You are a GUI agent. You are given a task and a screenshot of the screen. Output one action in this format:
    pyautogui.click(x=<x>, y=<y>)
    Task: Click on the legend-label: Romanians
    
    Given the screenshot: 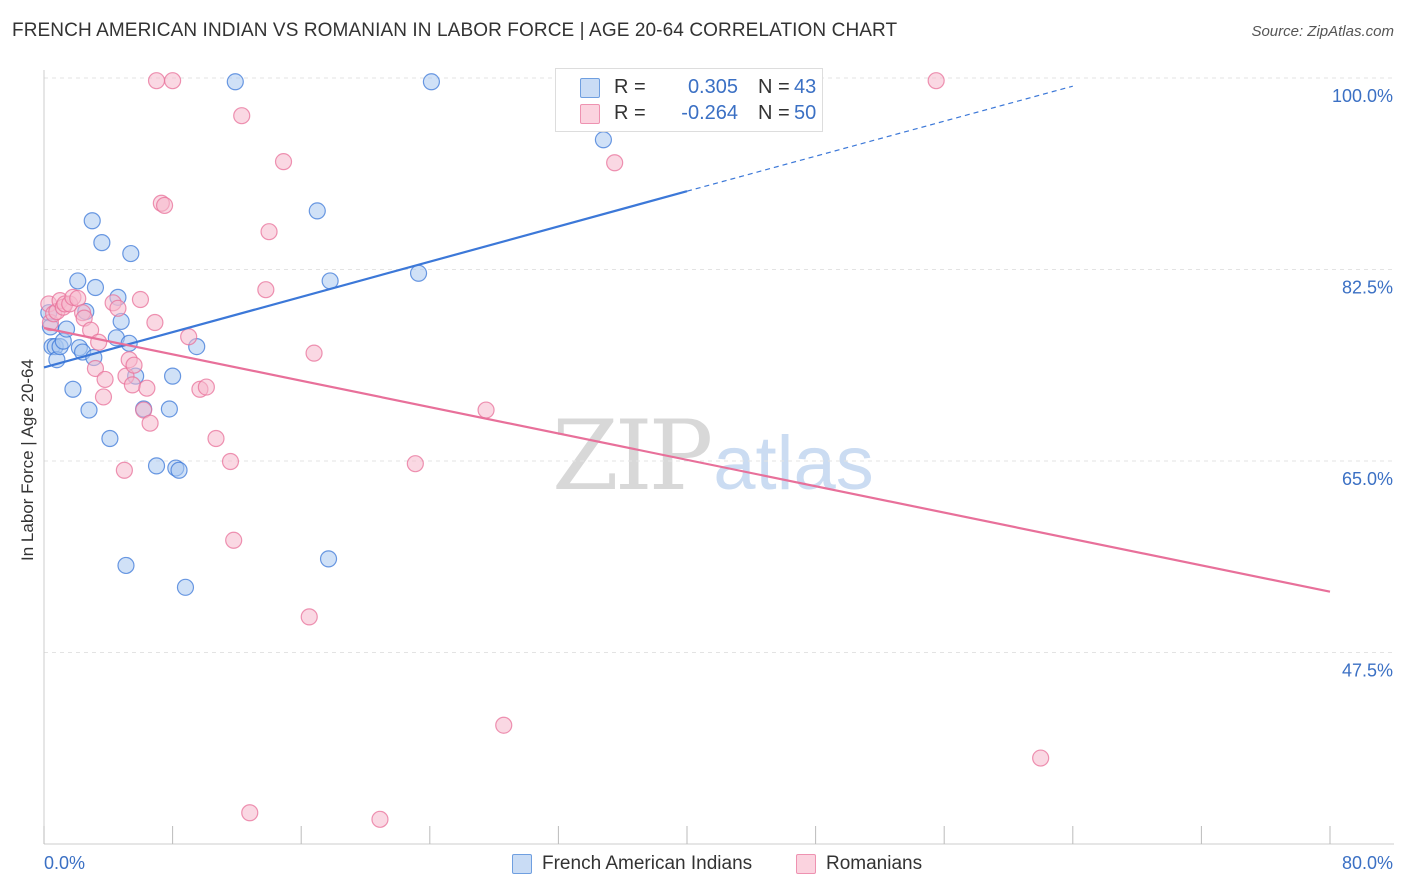 What is the action you would take?
    pyautogui.click(x=874, y=863)
    